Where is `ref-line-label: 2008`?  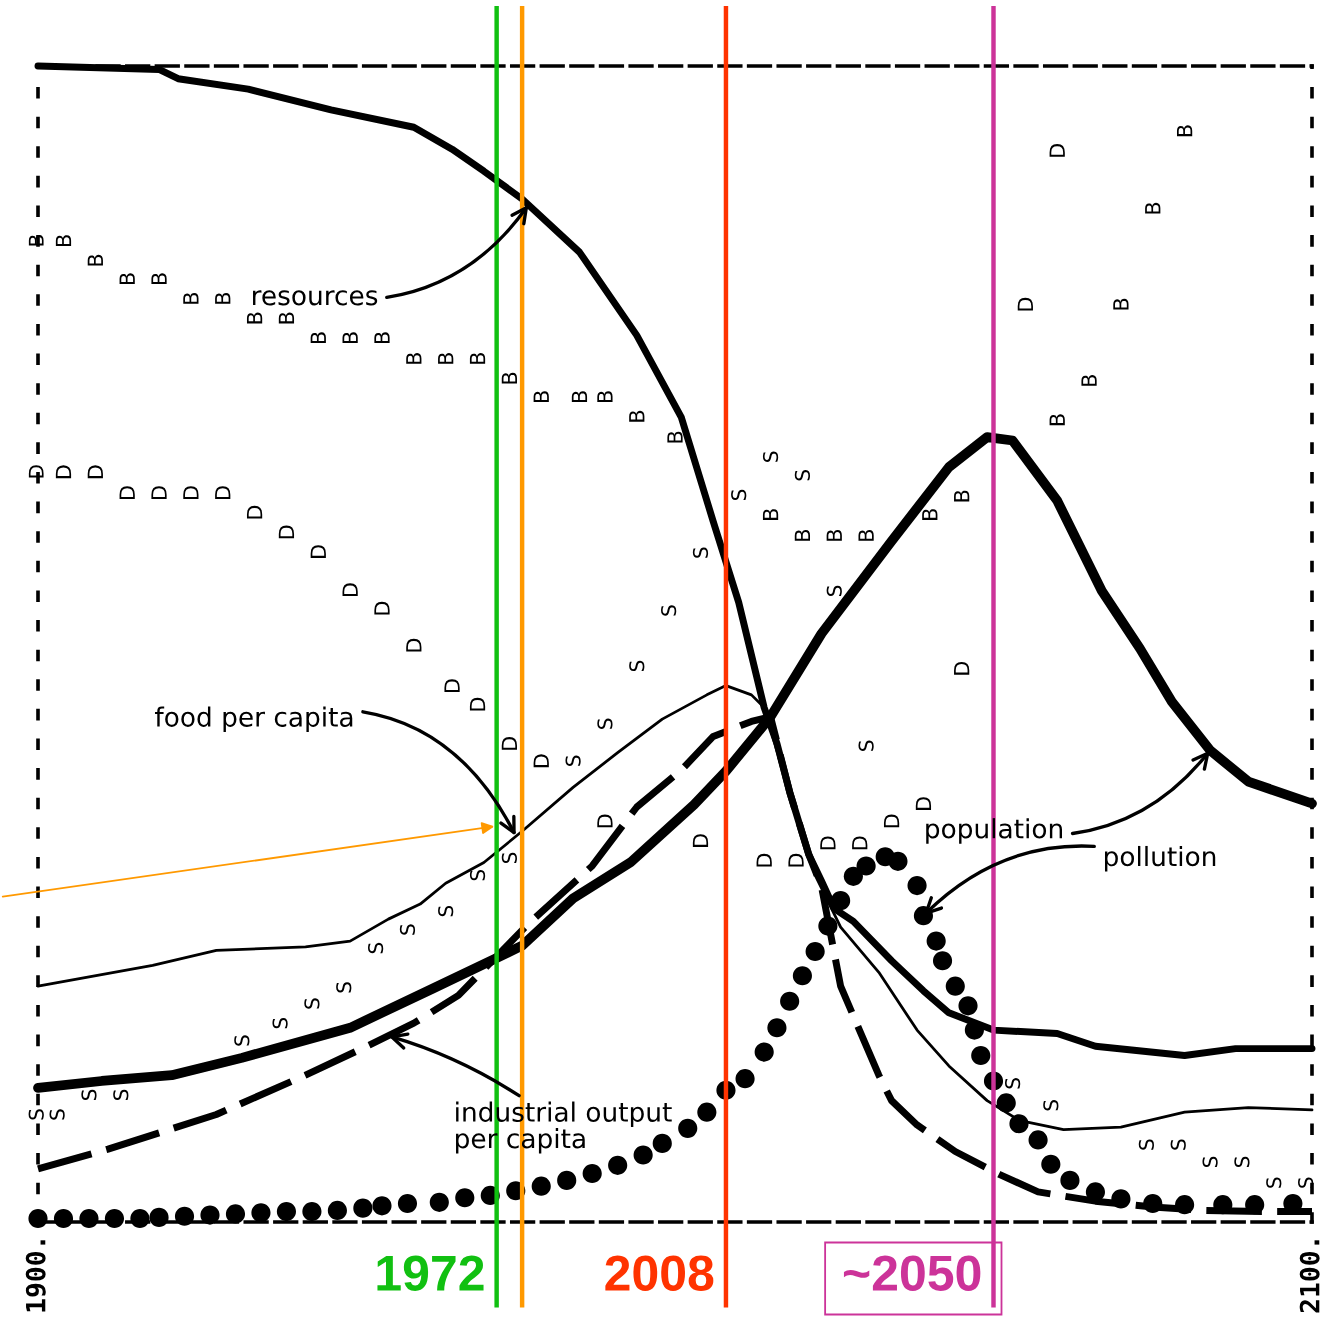
ref-line-label: 2008 is located at coordinates (659, 1273).